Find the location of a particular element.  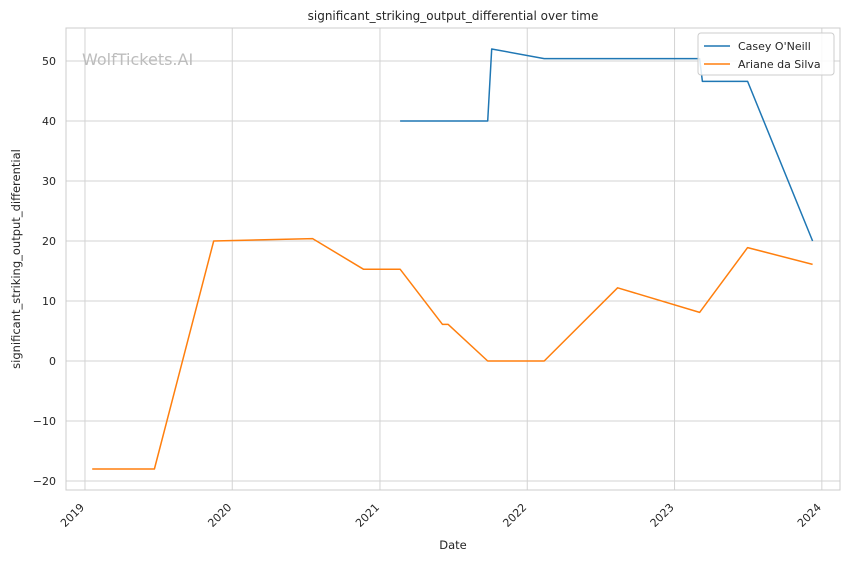

y-tick-label: 50 is located at coordinates (49, 61).